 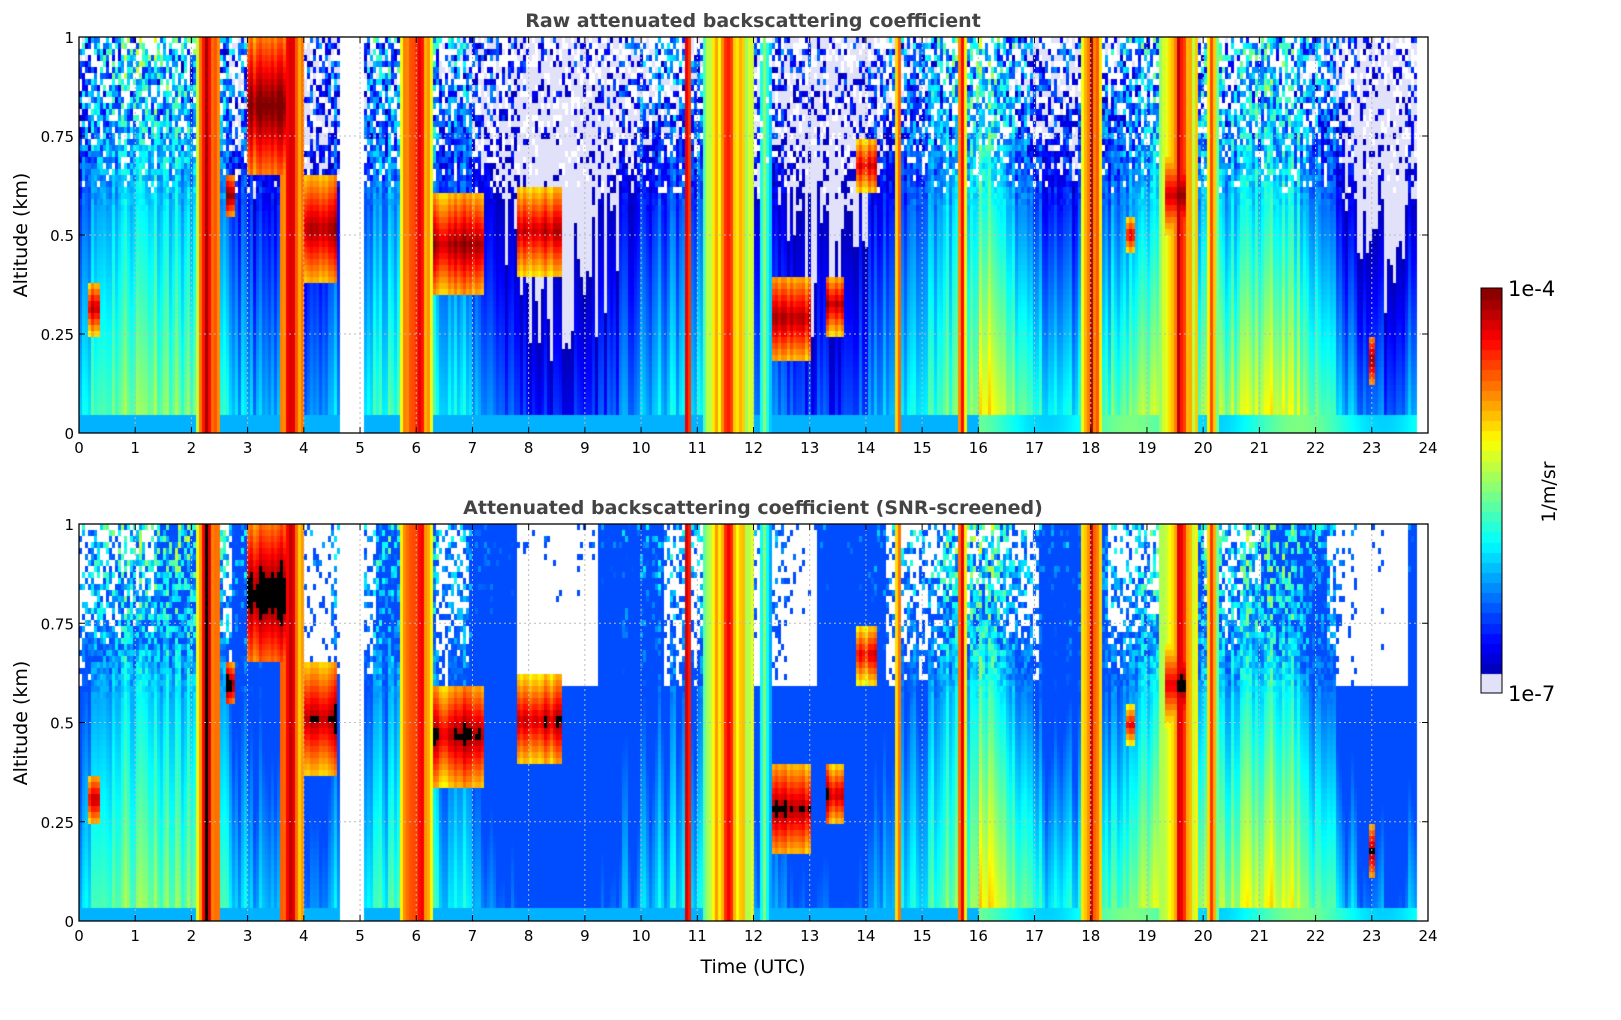 I want to click on x-axis-label: Time (UTC), so click(x=752, y=967).